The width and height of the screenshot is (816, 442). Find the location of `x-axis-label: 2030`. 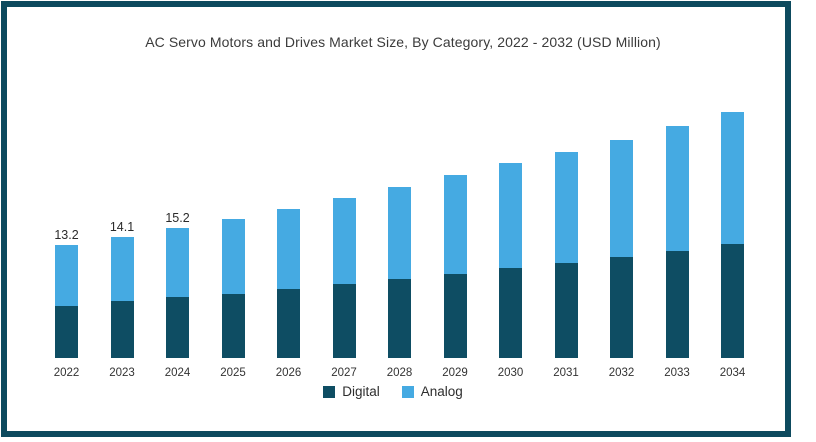

x-axis-label: 2030 is located at coordinates (510, 373).